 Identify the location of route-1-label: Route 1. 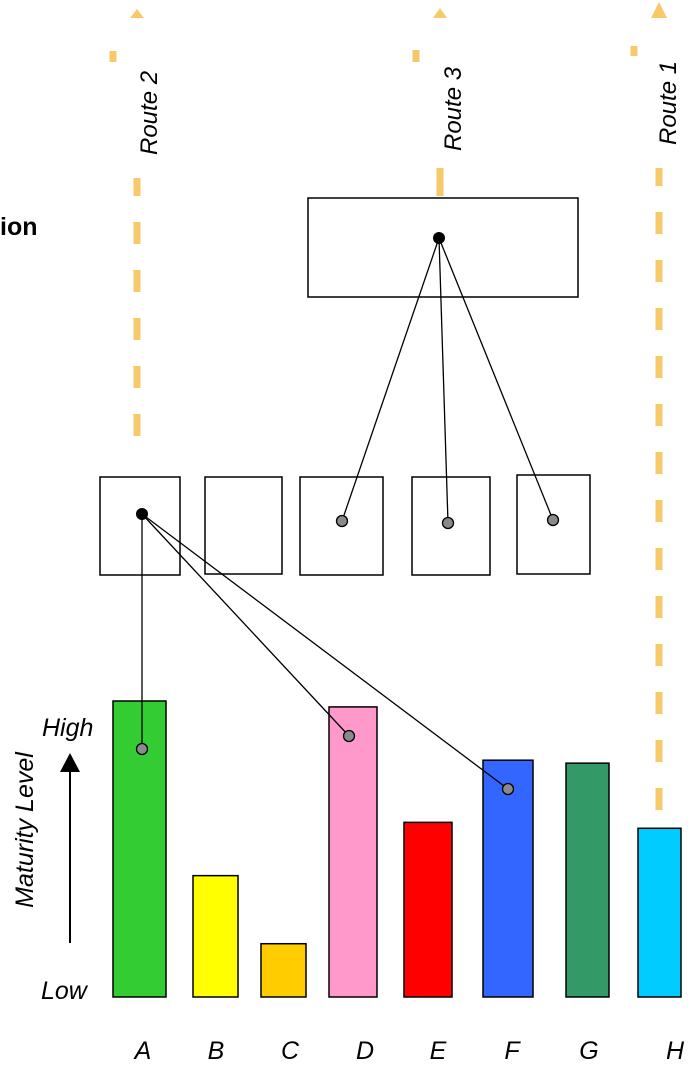
(668, 103).